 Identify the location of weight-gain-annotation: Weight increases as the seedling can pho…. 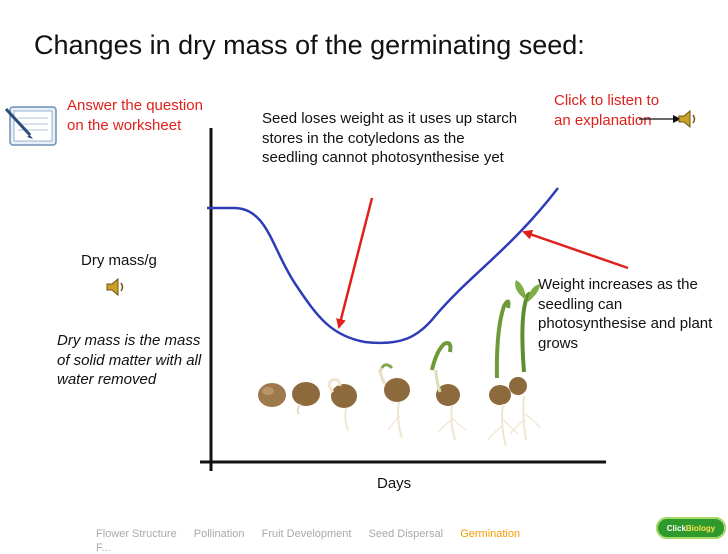
(625, 314).